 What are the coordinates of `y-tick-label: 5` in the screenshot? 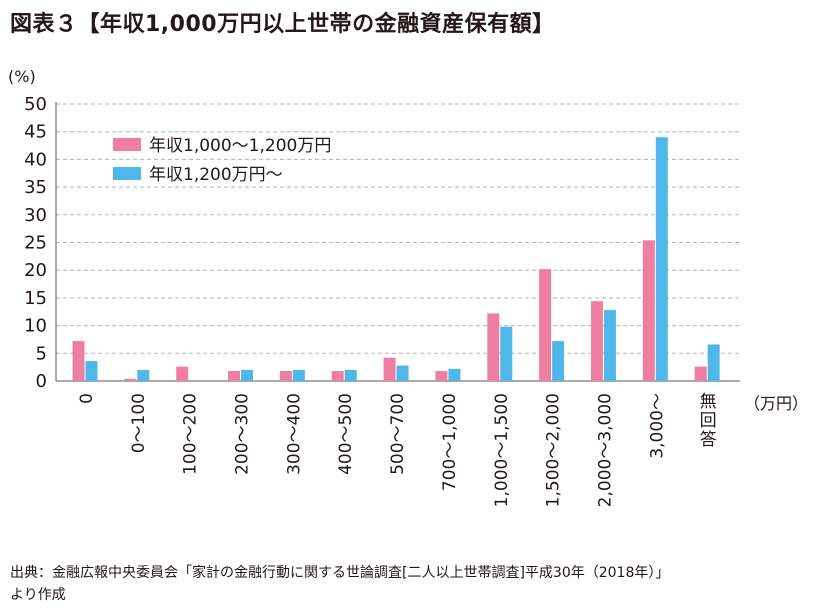 It's located at (41, 353).